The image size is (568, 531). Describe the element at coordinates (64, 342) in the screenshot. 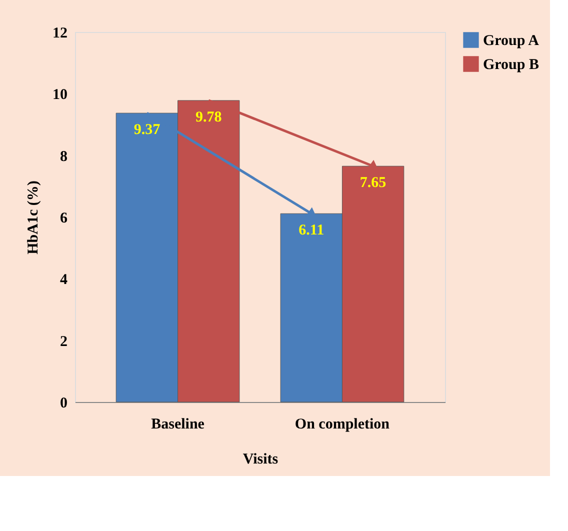

I see `y-tick-label: 2` at that location.